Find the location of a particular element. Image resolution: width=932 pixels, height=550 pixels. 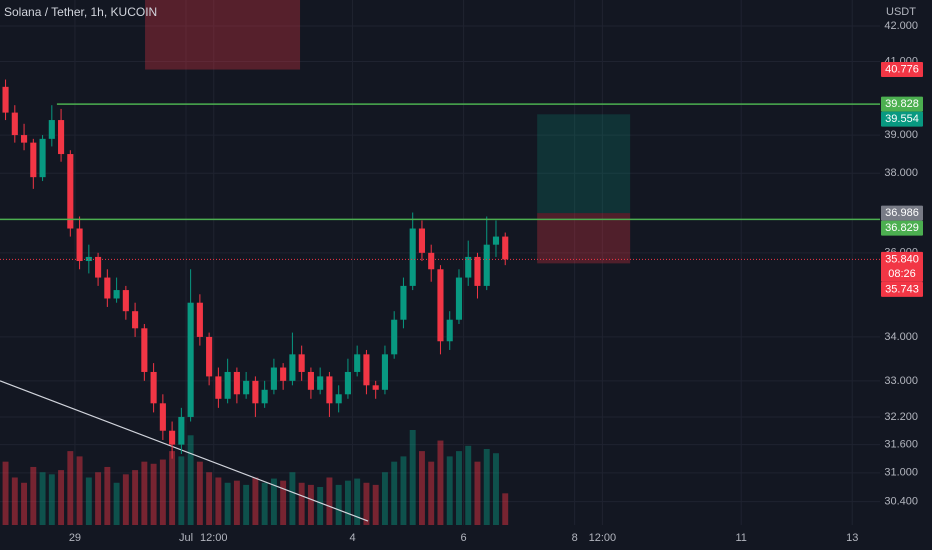

x-tick-label: 4 is located at coordinates (352, 538).